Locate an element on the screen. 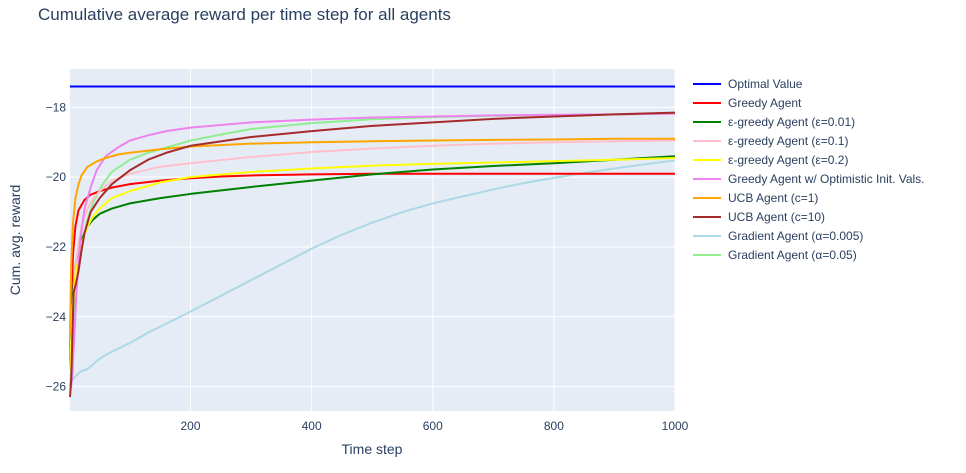  legend-item: Greedy Agent w/ Optimistic Init. Vals. is located at coordinates (809, 179).